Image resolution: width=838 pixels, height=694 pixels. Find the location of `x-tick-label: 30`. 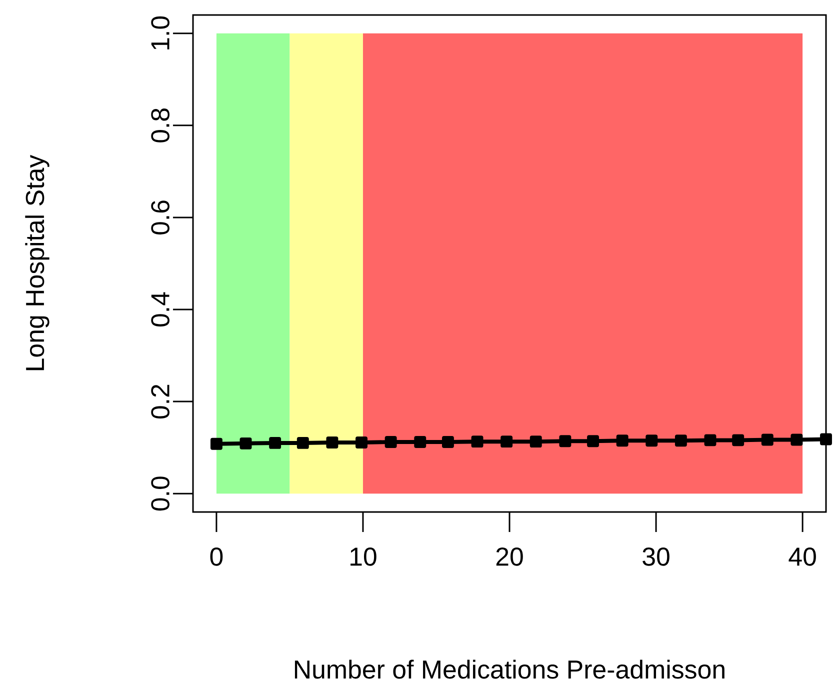

x-tick-label: 30 is located at coordinates (656, 556).